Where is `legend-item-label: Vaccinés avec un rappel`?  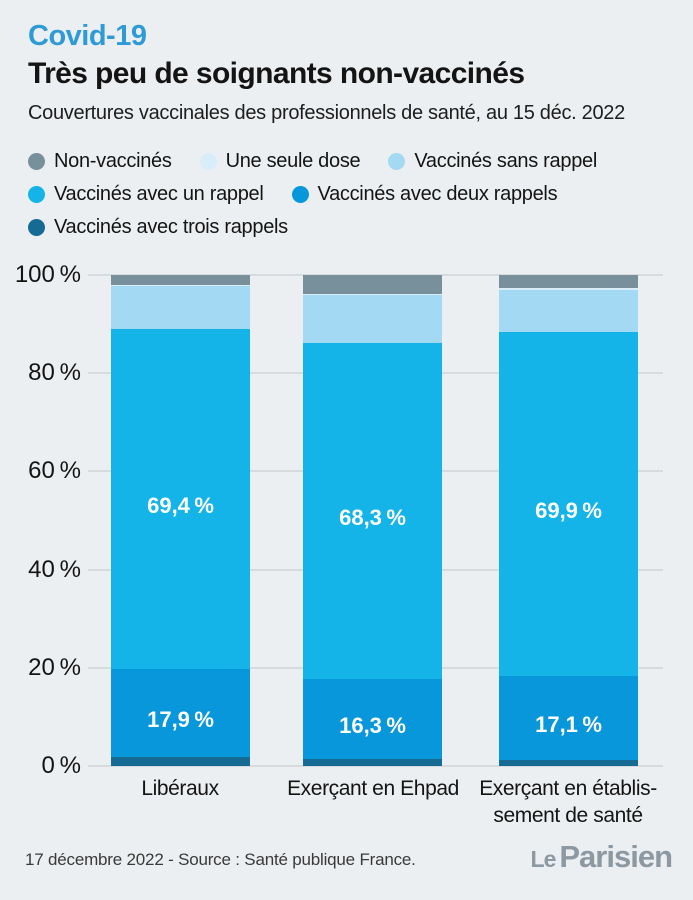 legend-item-label: Vaccinés avec un rappel is located at coordinates (159, 193).